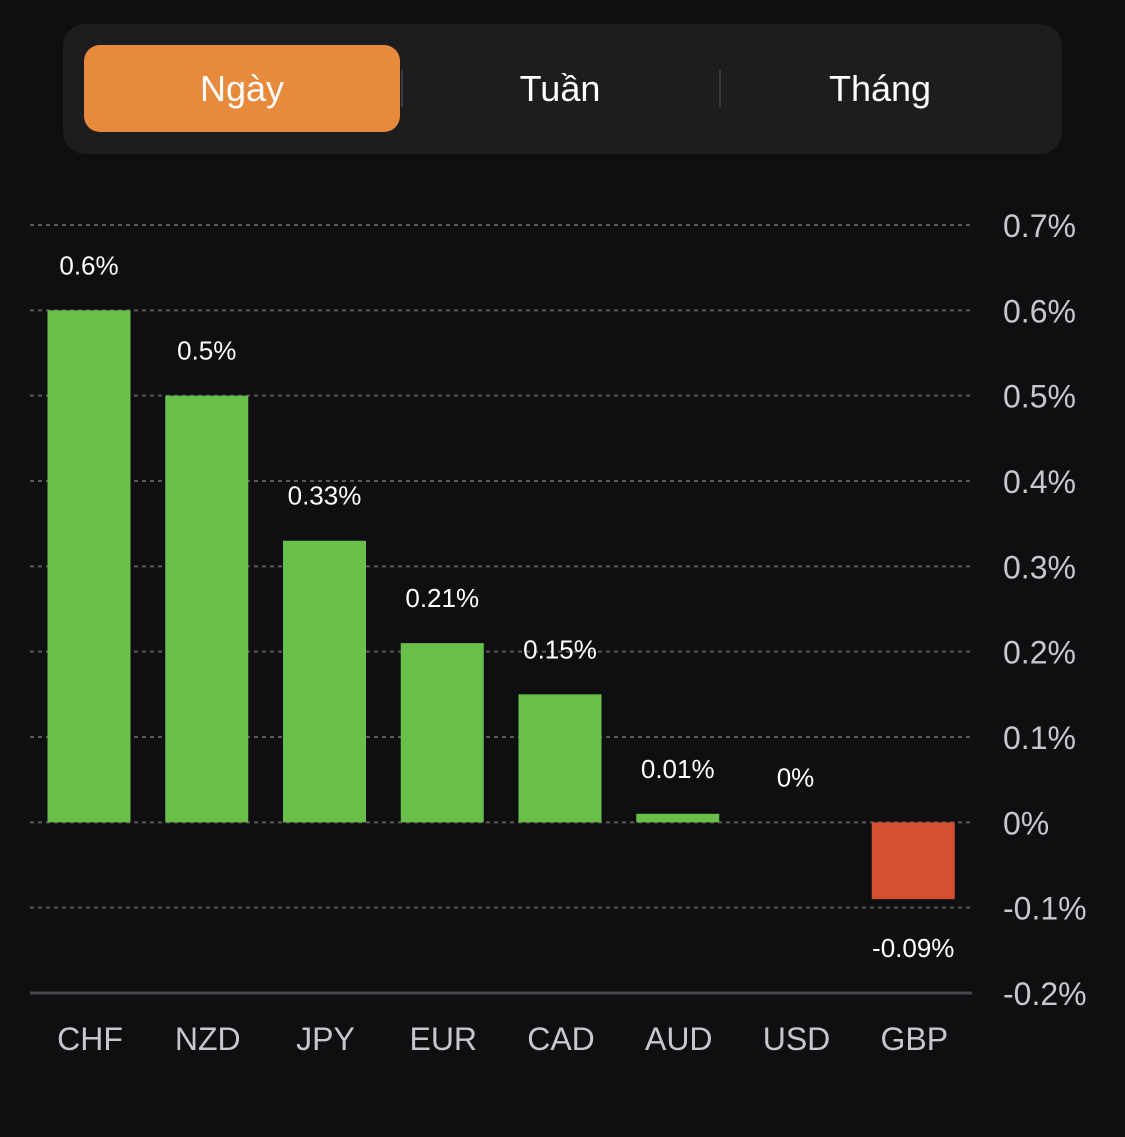 The height and width of the screenshot is (1137, 1125). Describe the element at coordinates (880, 88) in the screenshot. I see `tab-month: Tháng` at that location.